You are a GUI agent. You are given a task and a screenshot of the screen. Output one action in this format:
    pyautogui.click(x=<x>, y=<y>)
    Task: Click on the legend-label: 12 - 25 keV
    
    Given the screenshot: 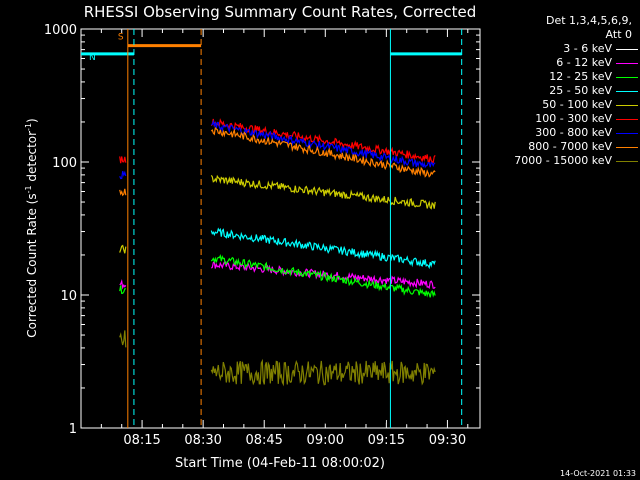 What is the action you would take?
    pyautogui.click(x=580, y=76)
    